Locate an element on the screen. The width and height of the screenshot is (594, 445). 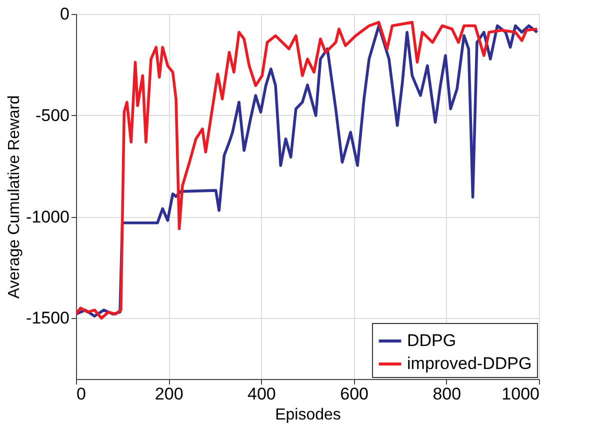
y-tick-label: -1500 is located at coordinates (48, 318).